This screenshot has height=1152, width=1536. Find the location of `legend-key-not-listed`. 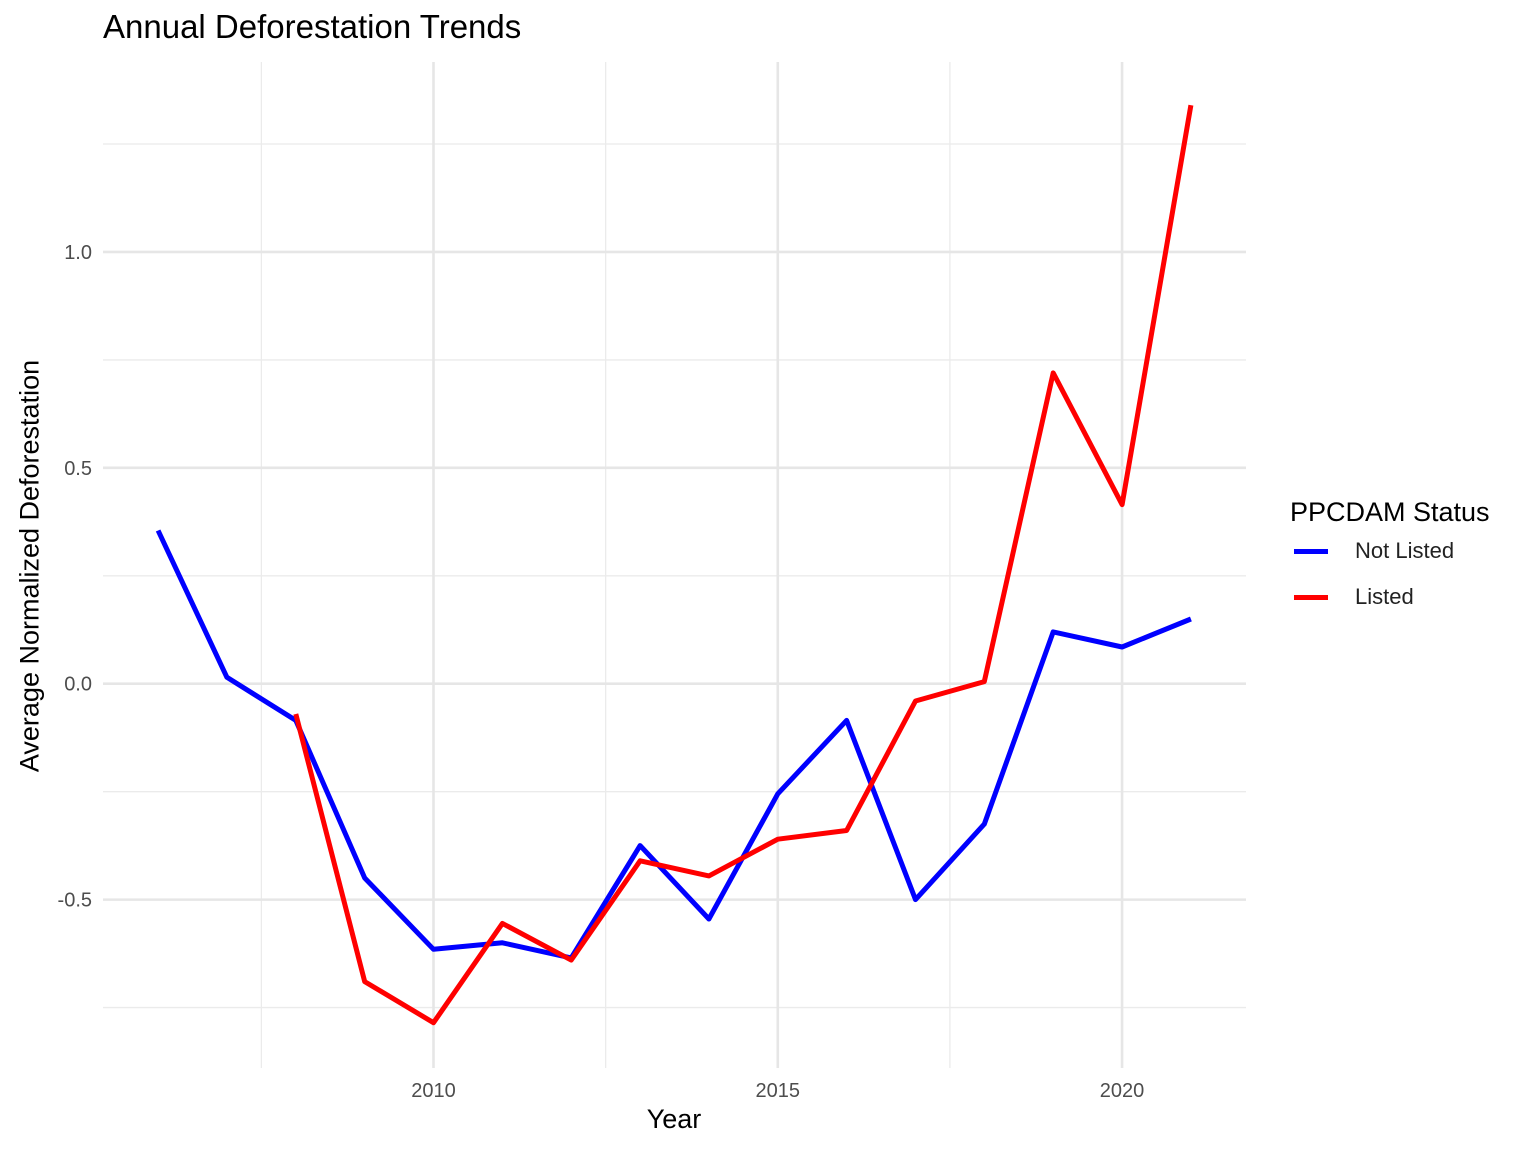

legend-key-not-listed is located at coordinates (1311, 551).